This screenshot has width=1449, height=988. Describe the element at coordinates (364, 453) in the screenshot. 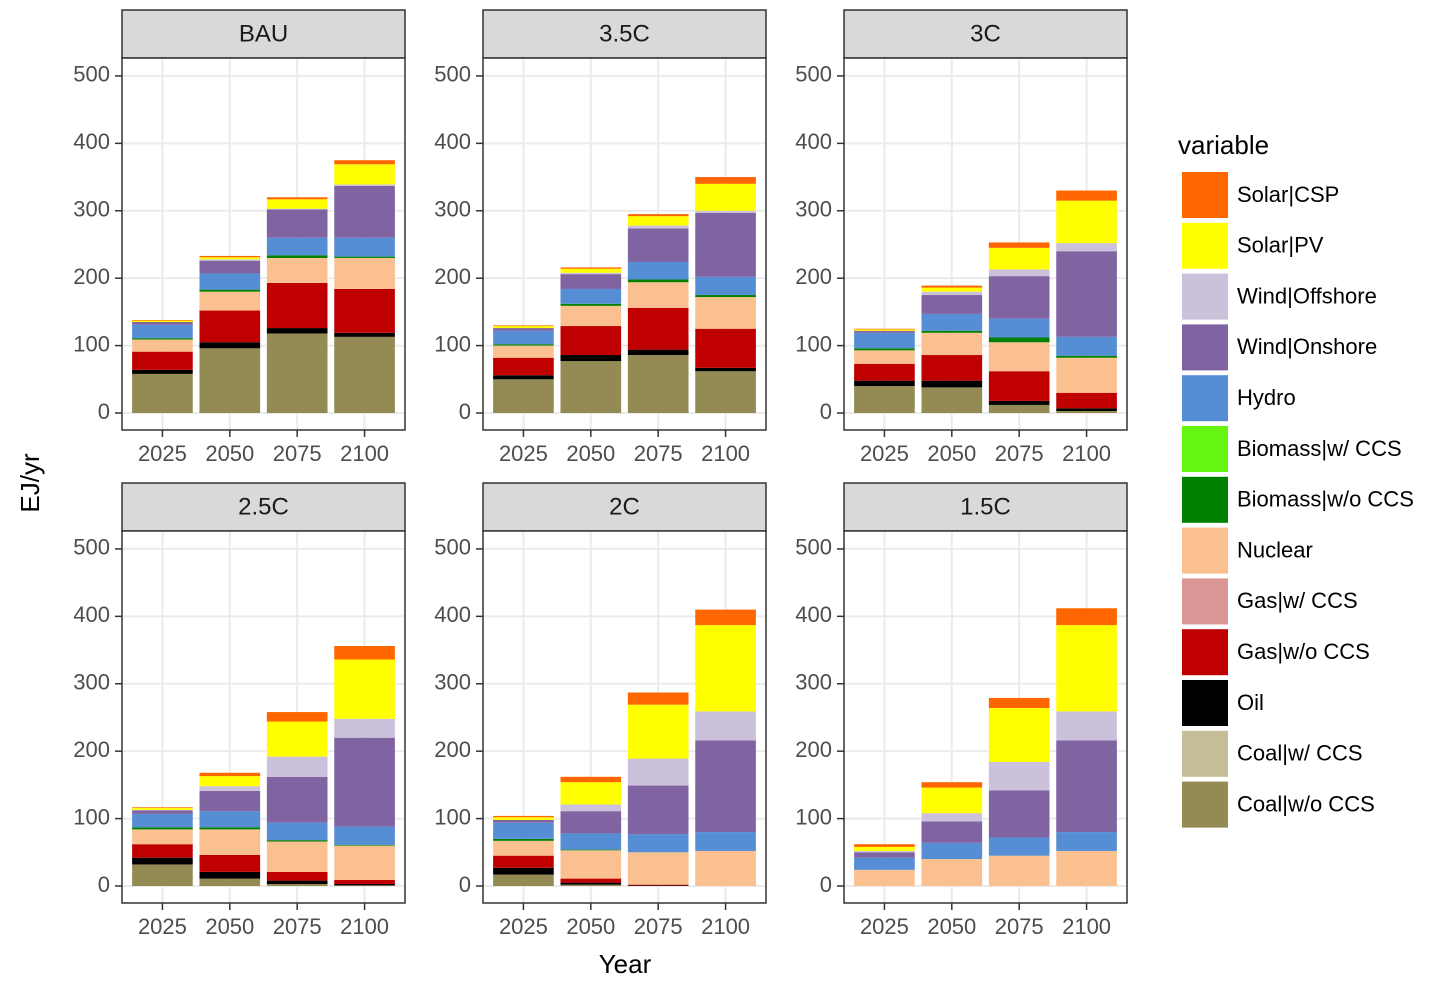

I see `x-tick-label: 2100` at that location.